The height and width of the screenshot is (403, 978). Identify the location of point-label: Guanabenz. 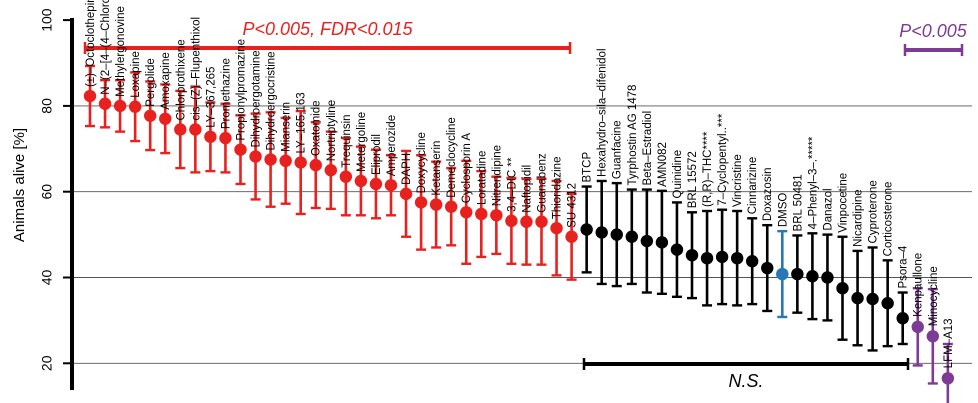
(543, 183).